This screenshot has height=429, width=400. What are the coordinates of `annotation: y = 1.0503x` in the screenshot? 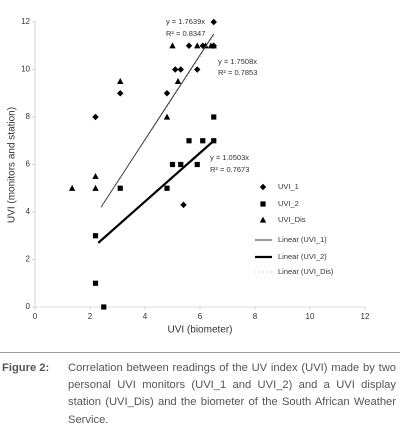 It's located at (229, 157).